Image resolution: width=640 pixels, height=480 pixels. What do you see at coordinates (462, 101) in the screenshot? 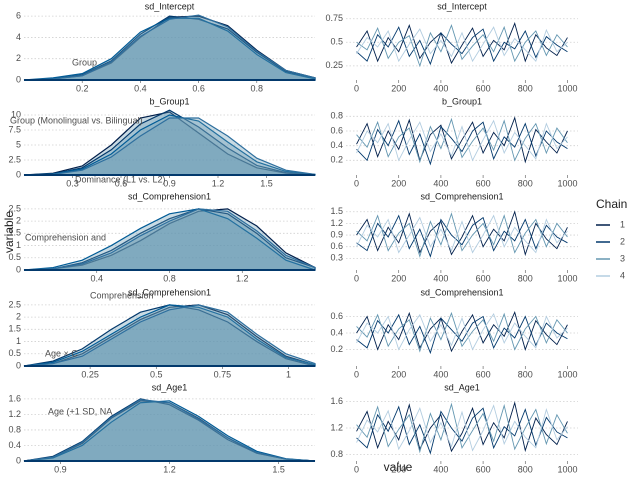
I see `panel-title: b_Group1` at bounding box center [462, 101].